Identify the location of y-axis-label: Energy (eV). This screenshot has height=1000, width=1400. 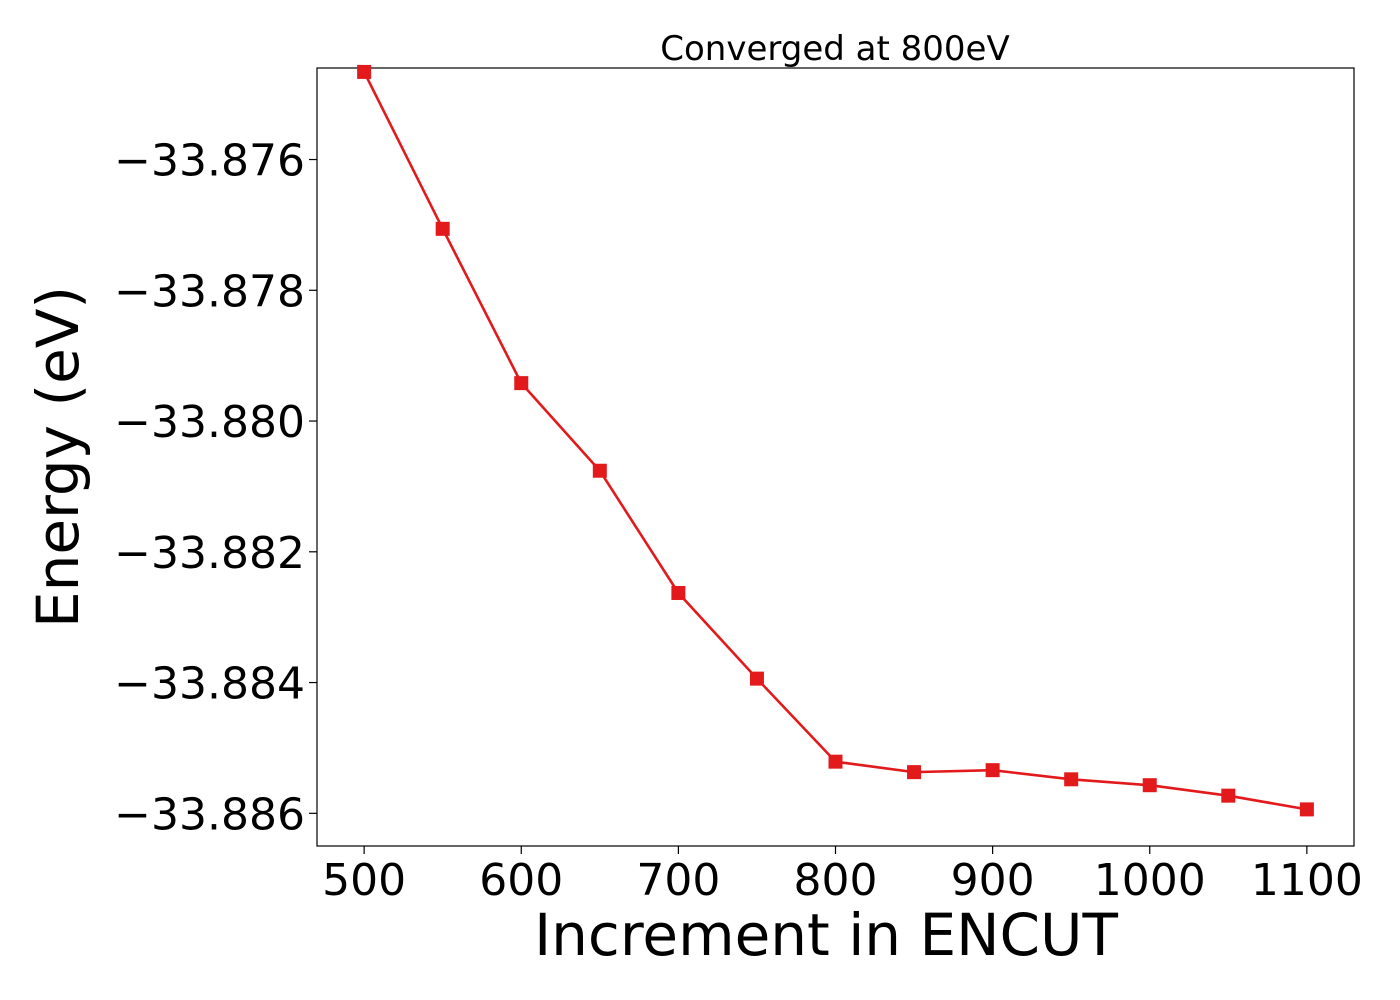
(58, 457).